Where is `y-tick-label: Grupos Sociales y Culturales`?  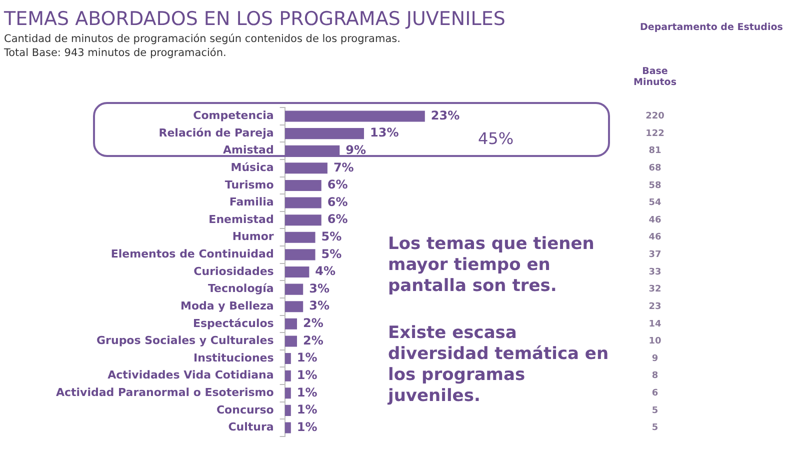
y-tick-label: Grupos Sociales y Culturales is located at coordinates (185, 341).